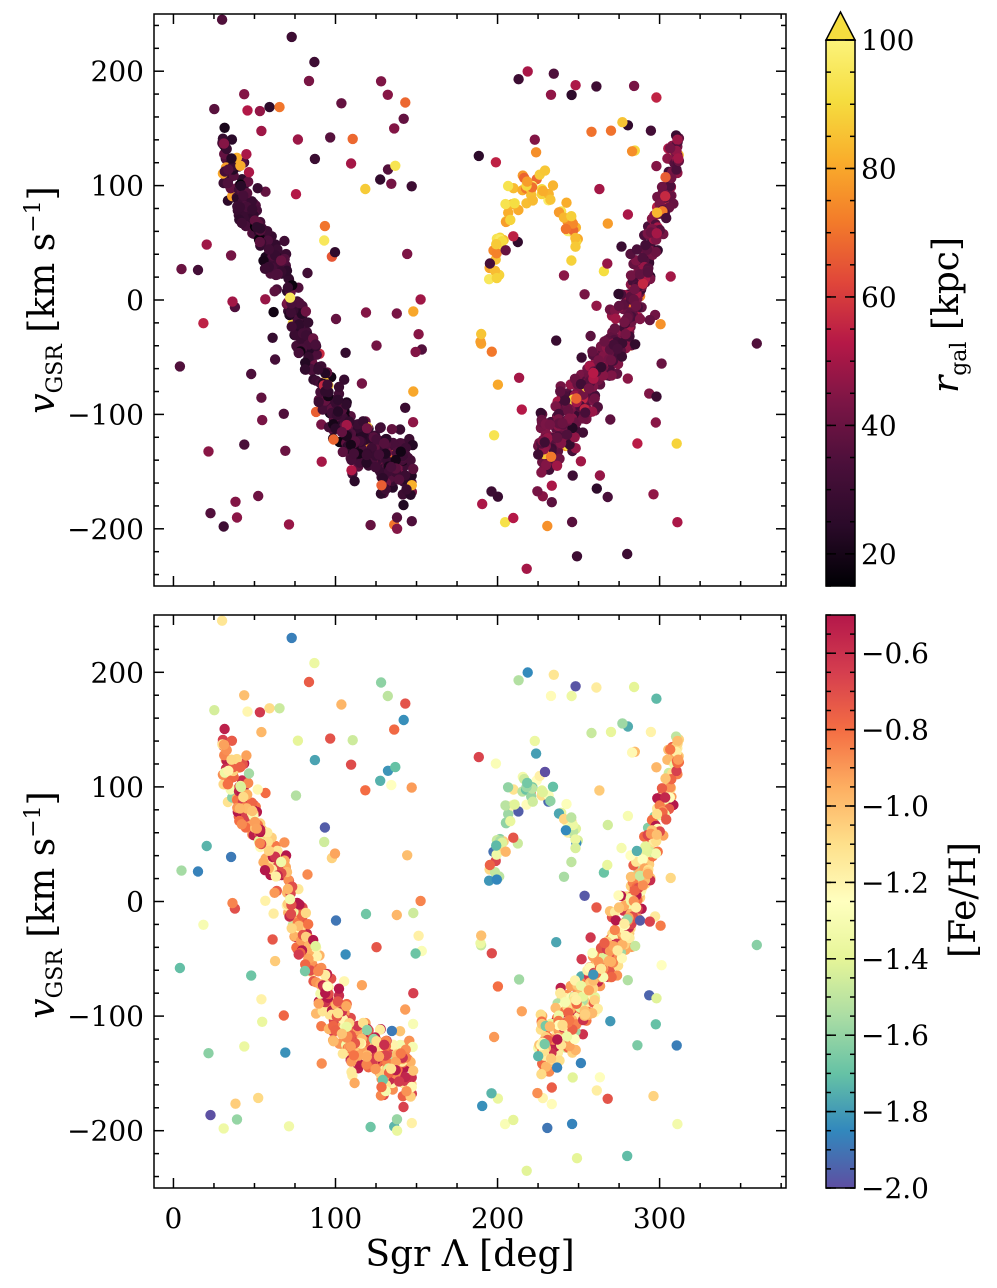  Describe the element at coordinates (105, 529) in the screenshot. I see `y-tick-label: −200` at that location.